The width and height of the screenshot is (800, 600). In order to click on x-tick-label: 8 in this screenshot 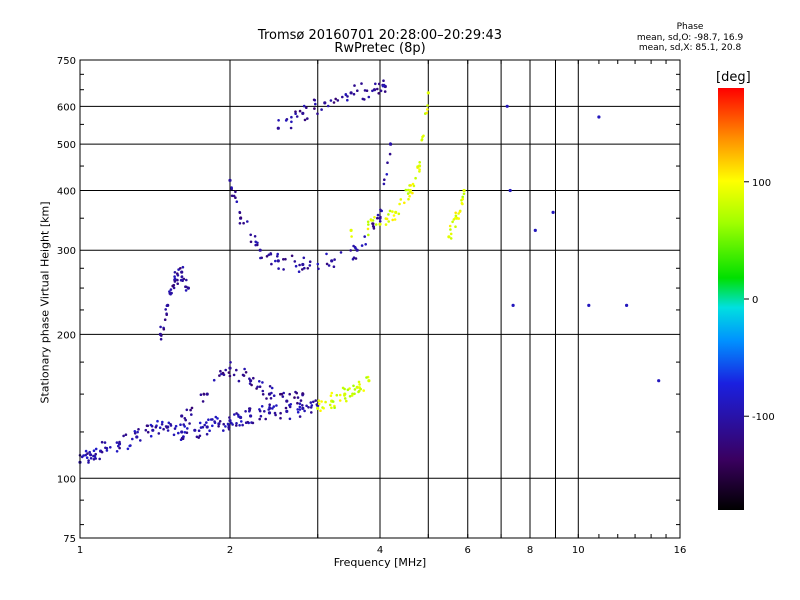, I will do `click(530, 550)`.